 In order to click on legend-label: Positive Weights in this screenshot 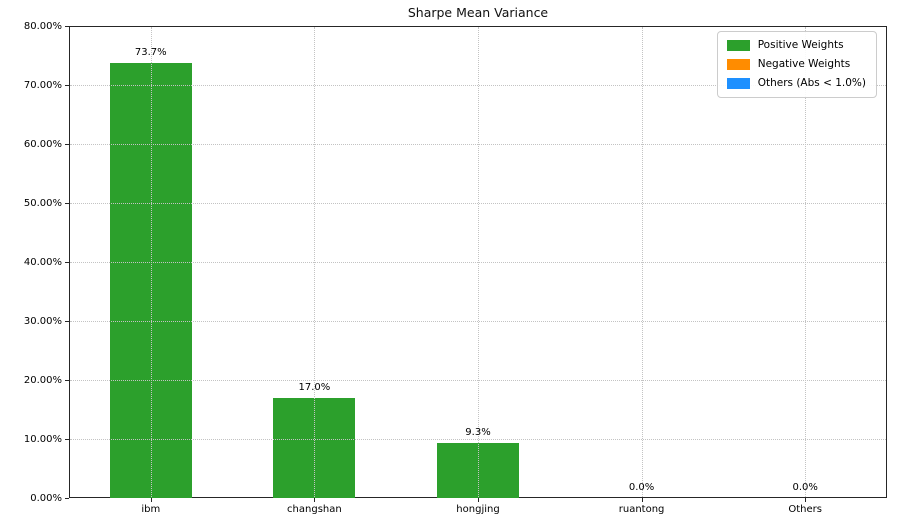, I will do `click(800, 45)`.